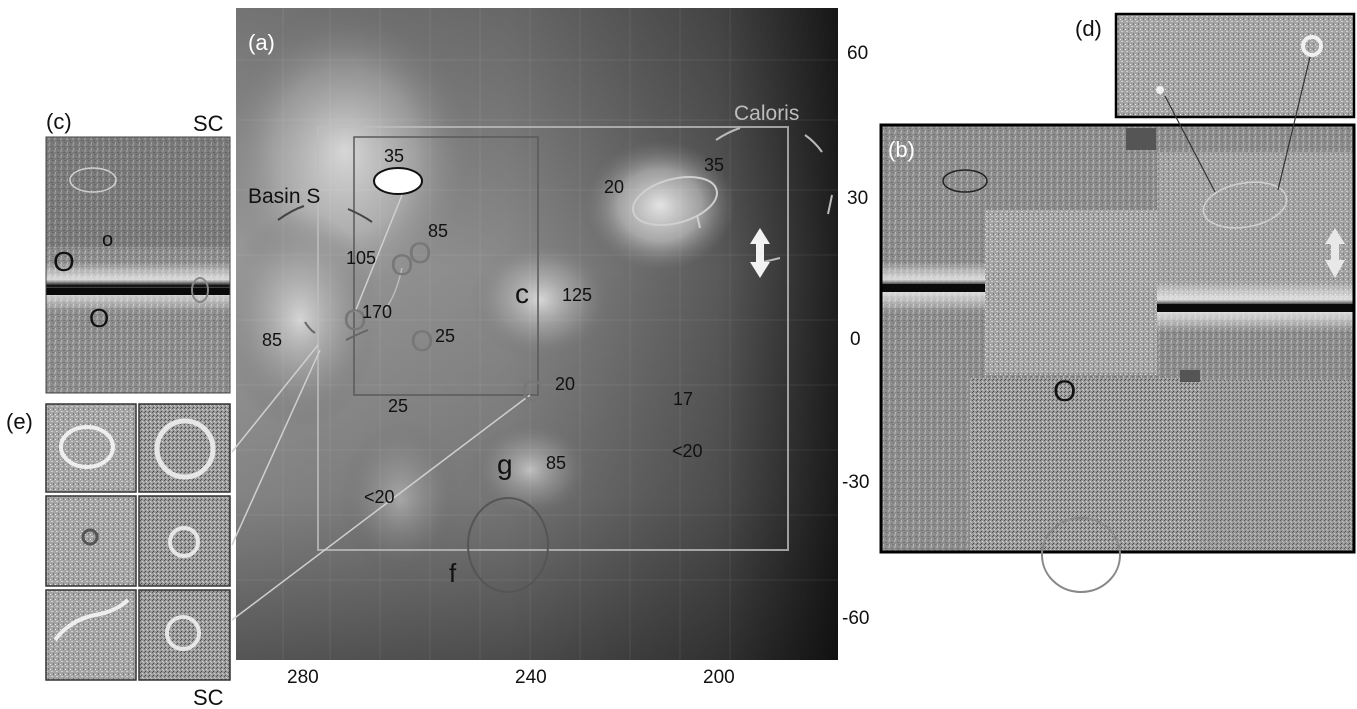 The image size is (1357, 709). I want to click on callout-line-d2, so click(1294, 123).